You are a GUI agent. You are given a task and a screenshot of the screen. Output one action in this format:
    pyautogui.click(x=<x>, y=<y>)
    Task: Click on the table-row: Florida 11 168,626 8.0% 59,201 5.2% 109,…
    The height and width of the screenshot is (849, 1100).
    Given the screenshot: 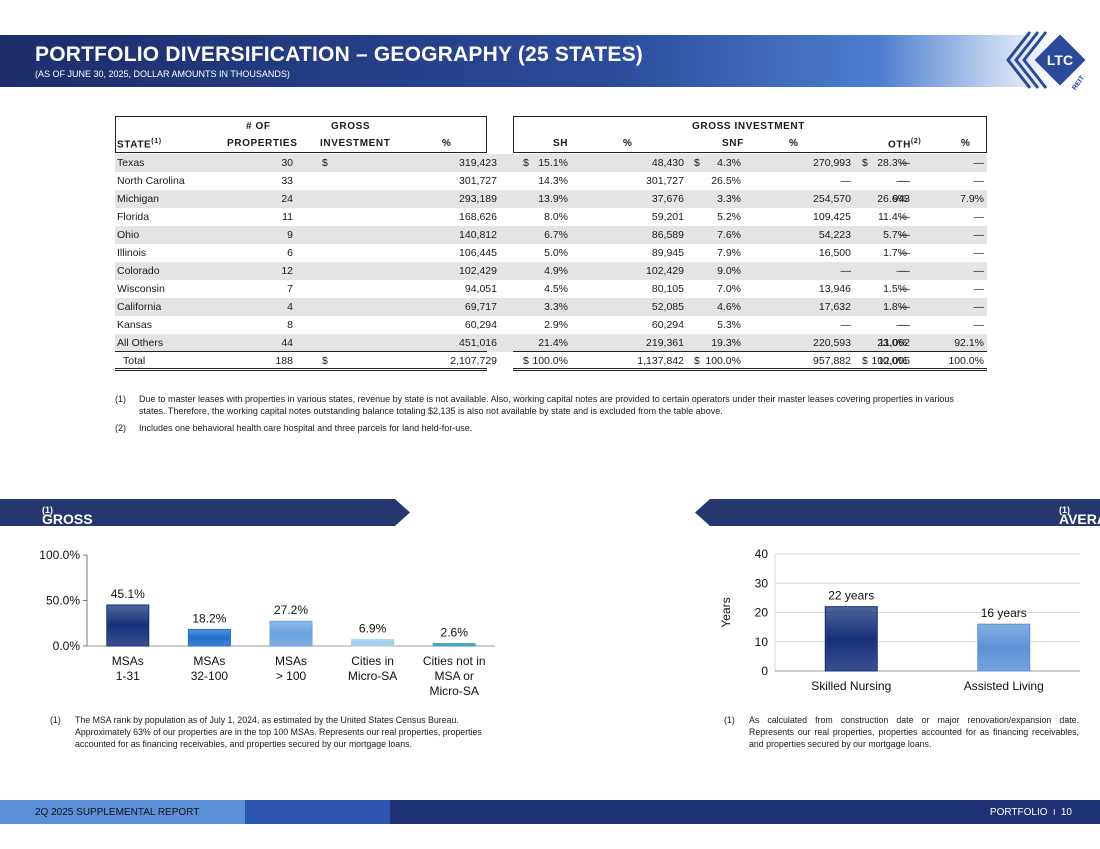 What is the action you would take?
    pyautogui.click(x=551, y=217)
    